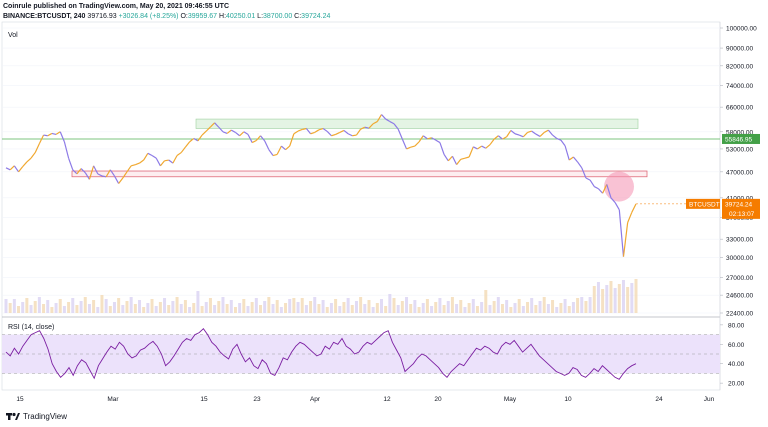 The image size is (768, 427). What do you see at coordinates (739, 314) in the screenshot?
I see `y-tick-label: 22400.00` at bounding box center [739, 314].